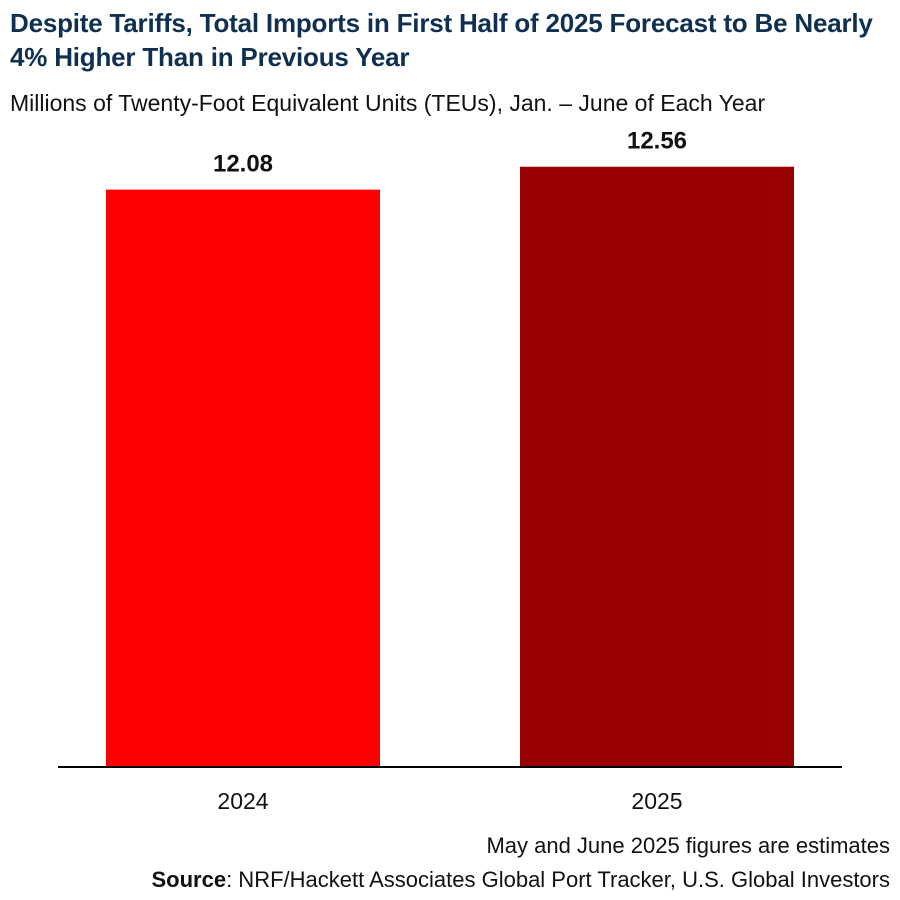 Image resolution: width=900 pixels, height=900 pixels. Describe the element at coordinates (243, 164) in the screenshot. I see `data-label-2024: 12.08` at that location.